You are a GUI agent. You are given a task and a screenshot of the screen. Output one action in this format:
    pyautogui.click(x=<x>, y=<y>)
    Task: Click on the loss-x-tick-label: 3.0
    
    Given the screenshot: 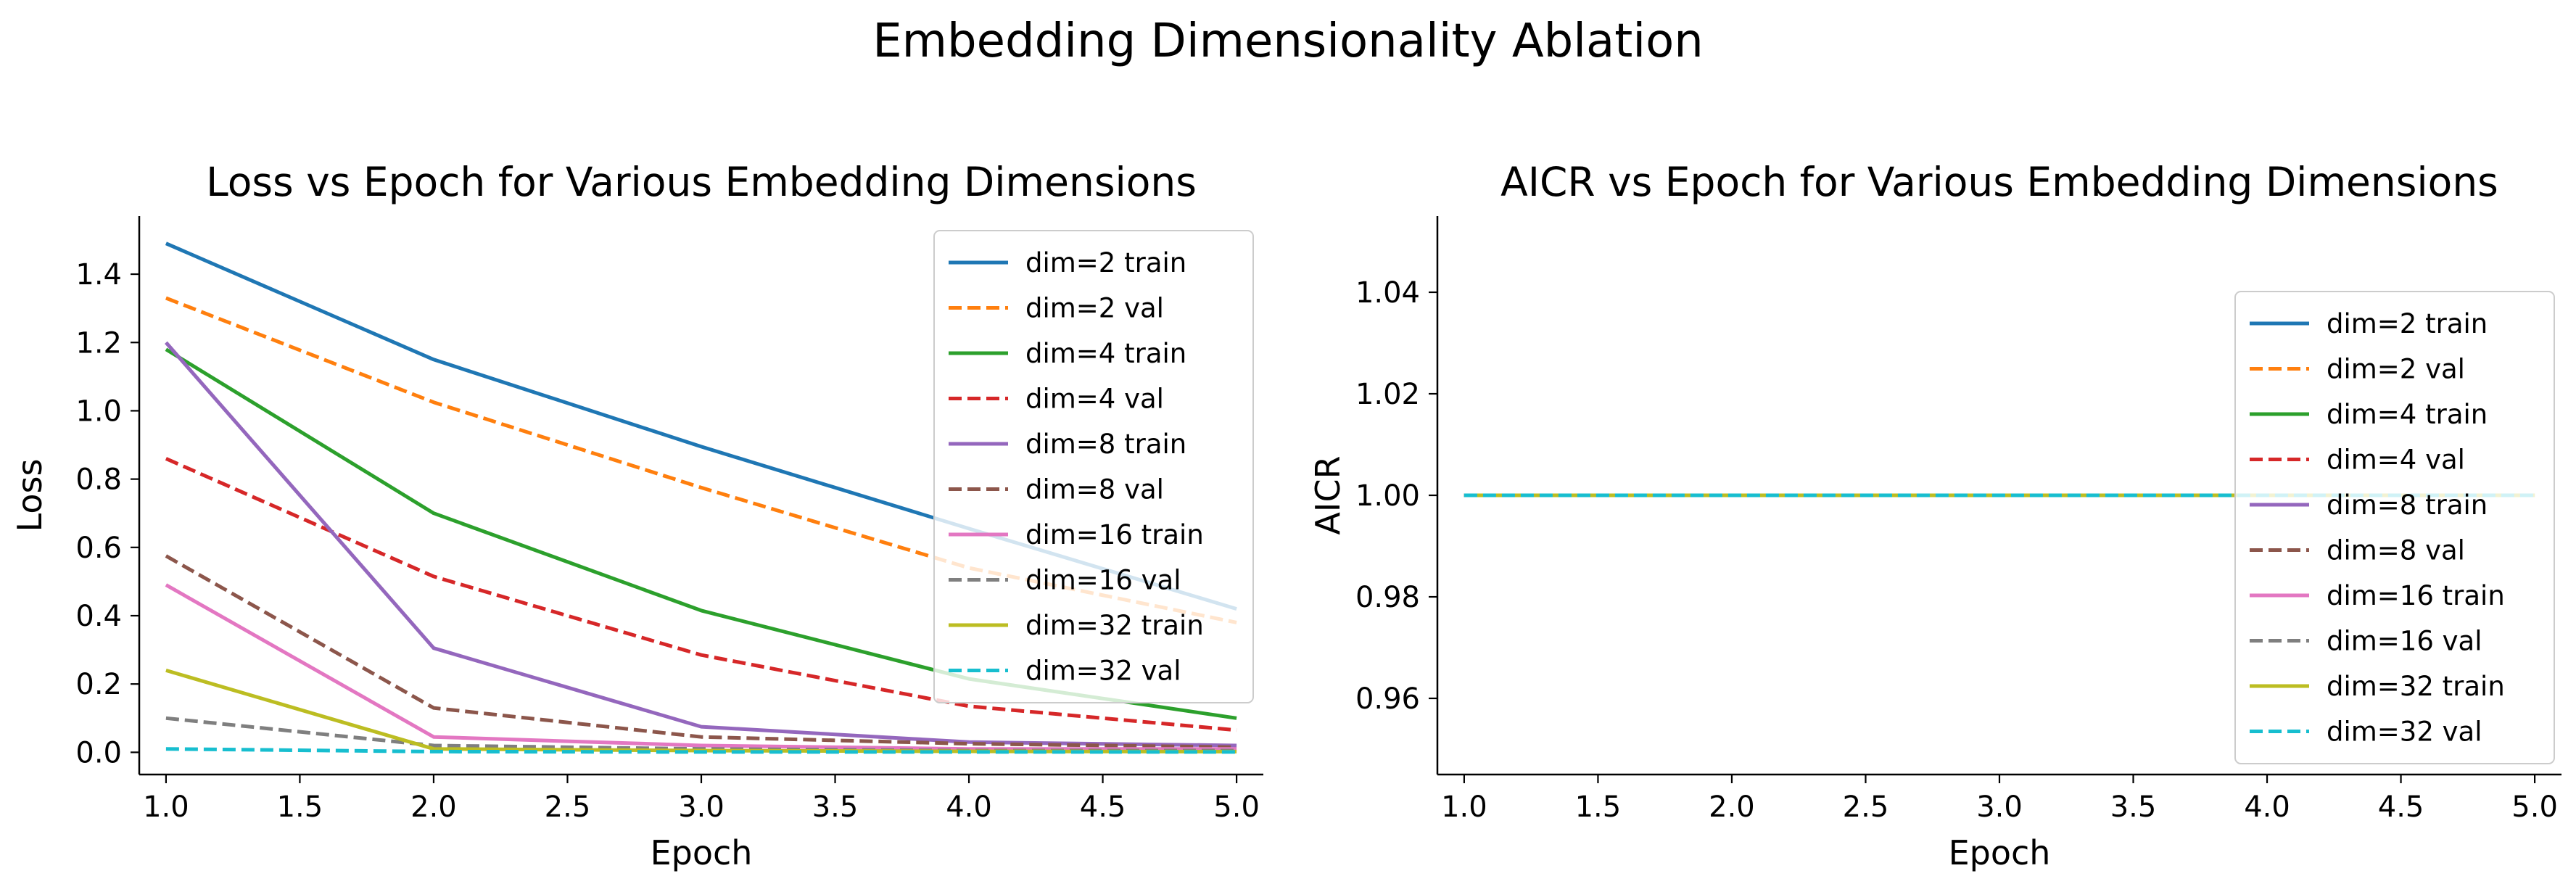 What is the action you would take?
    pyautogui.click(x=701, y=807)
    